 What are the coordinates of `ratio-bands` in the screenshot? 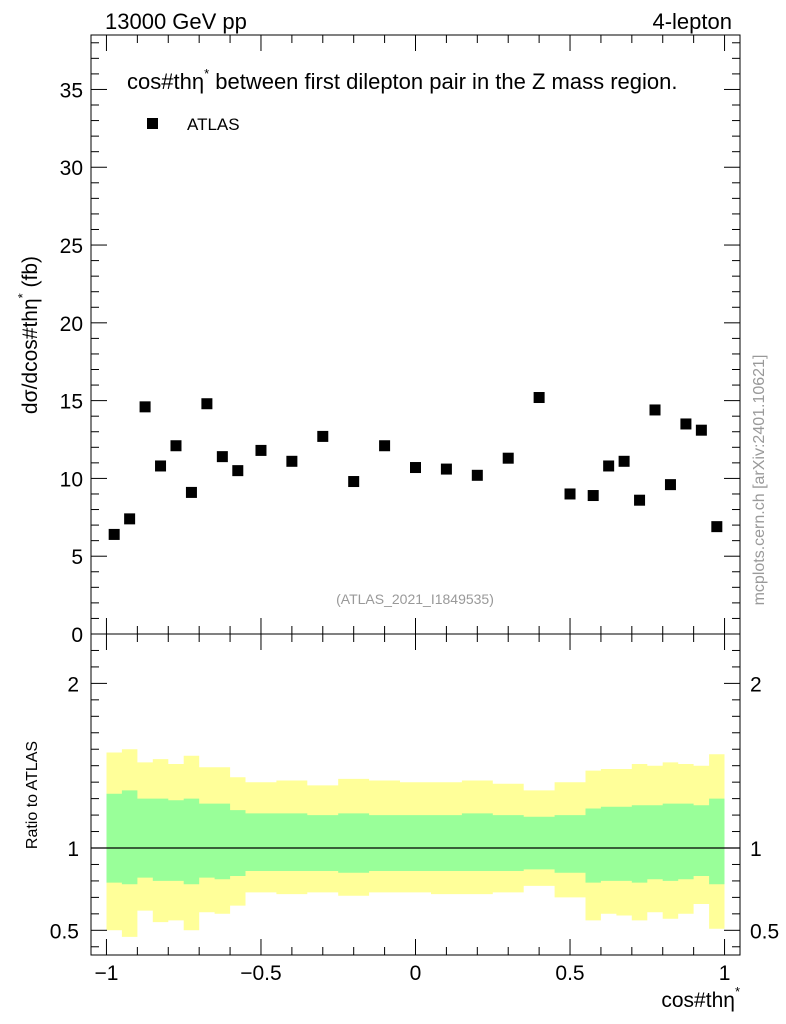 It's located at (415, 843).